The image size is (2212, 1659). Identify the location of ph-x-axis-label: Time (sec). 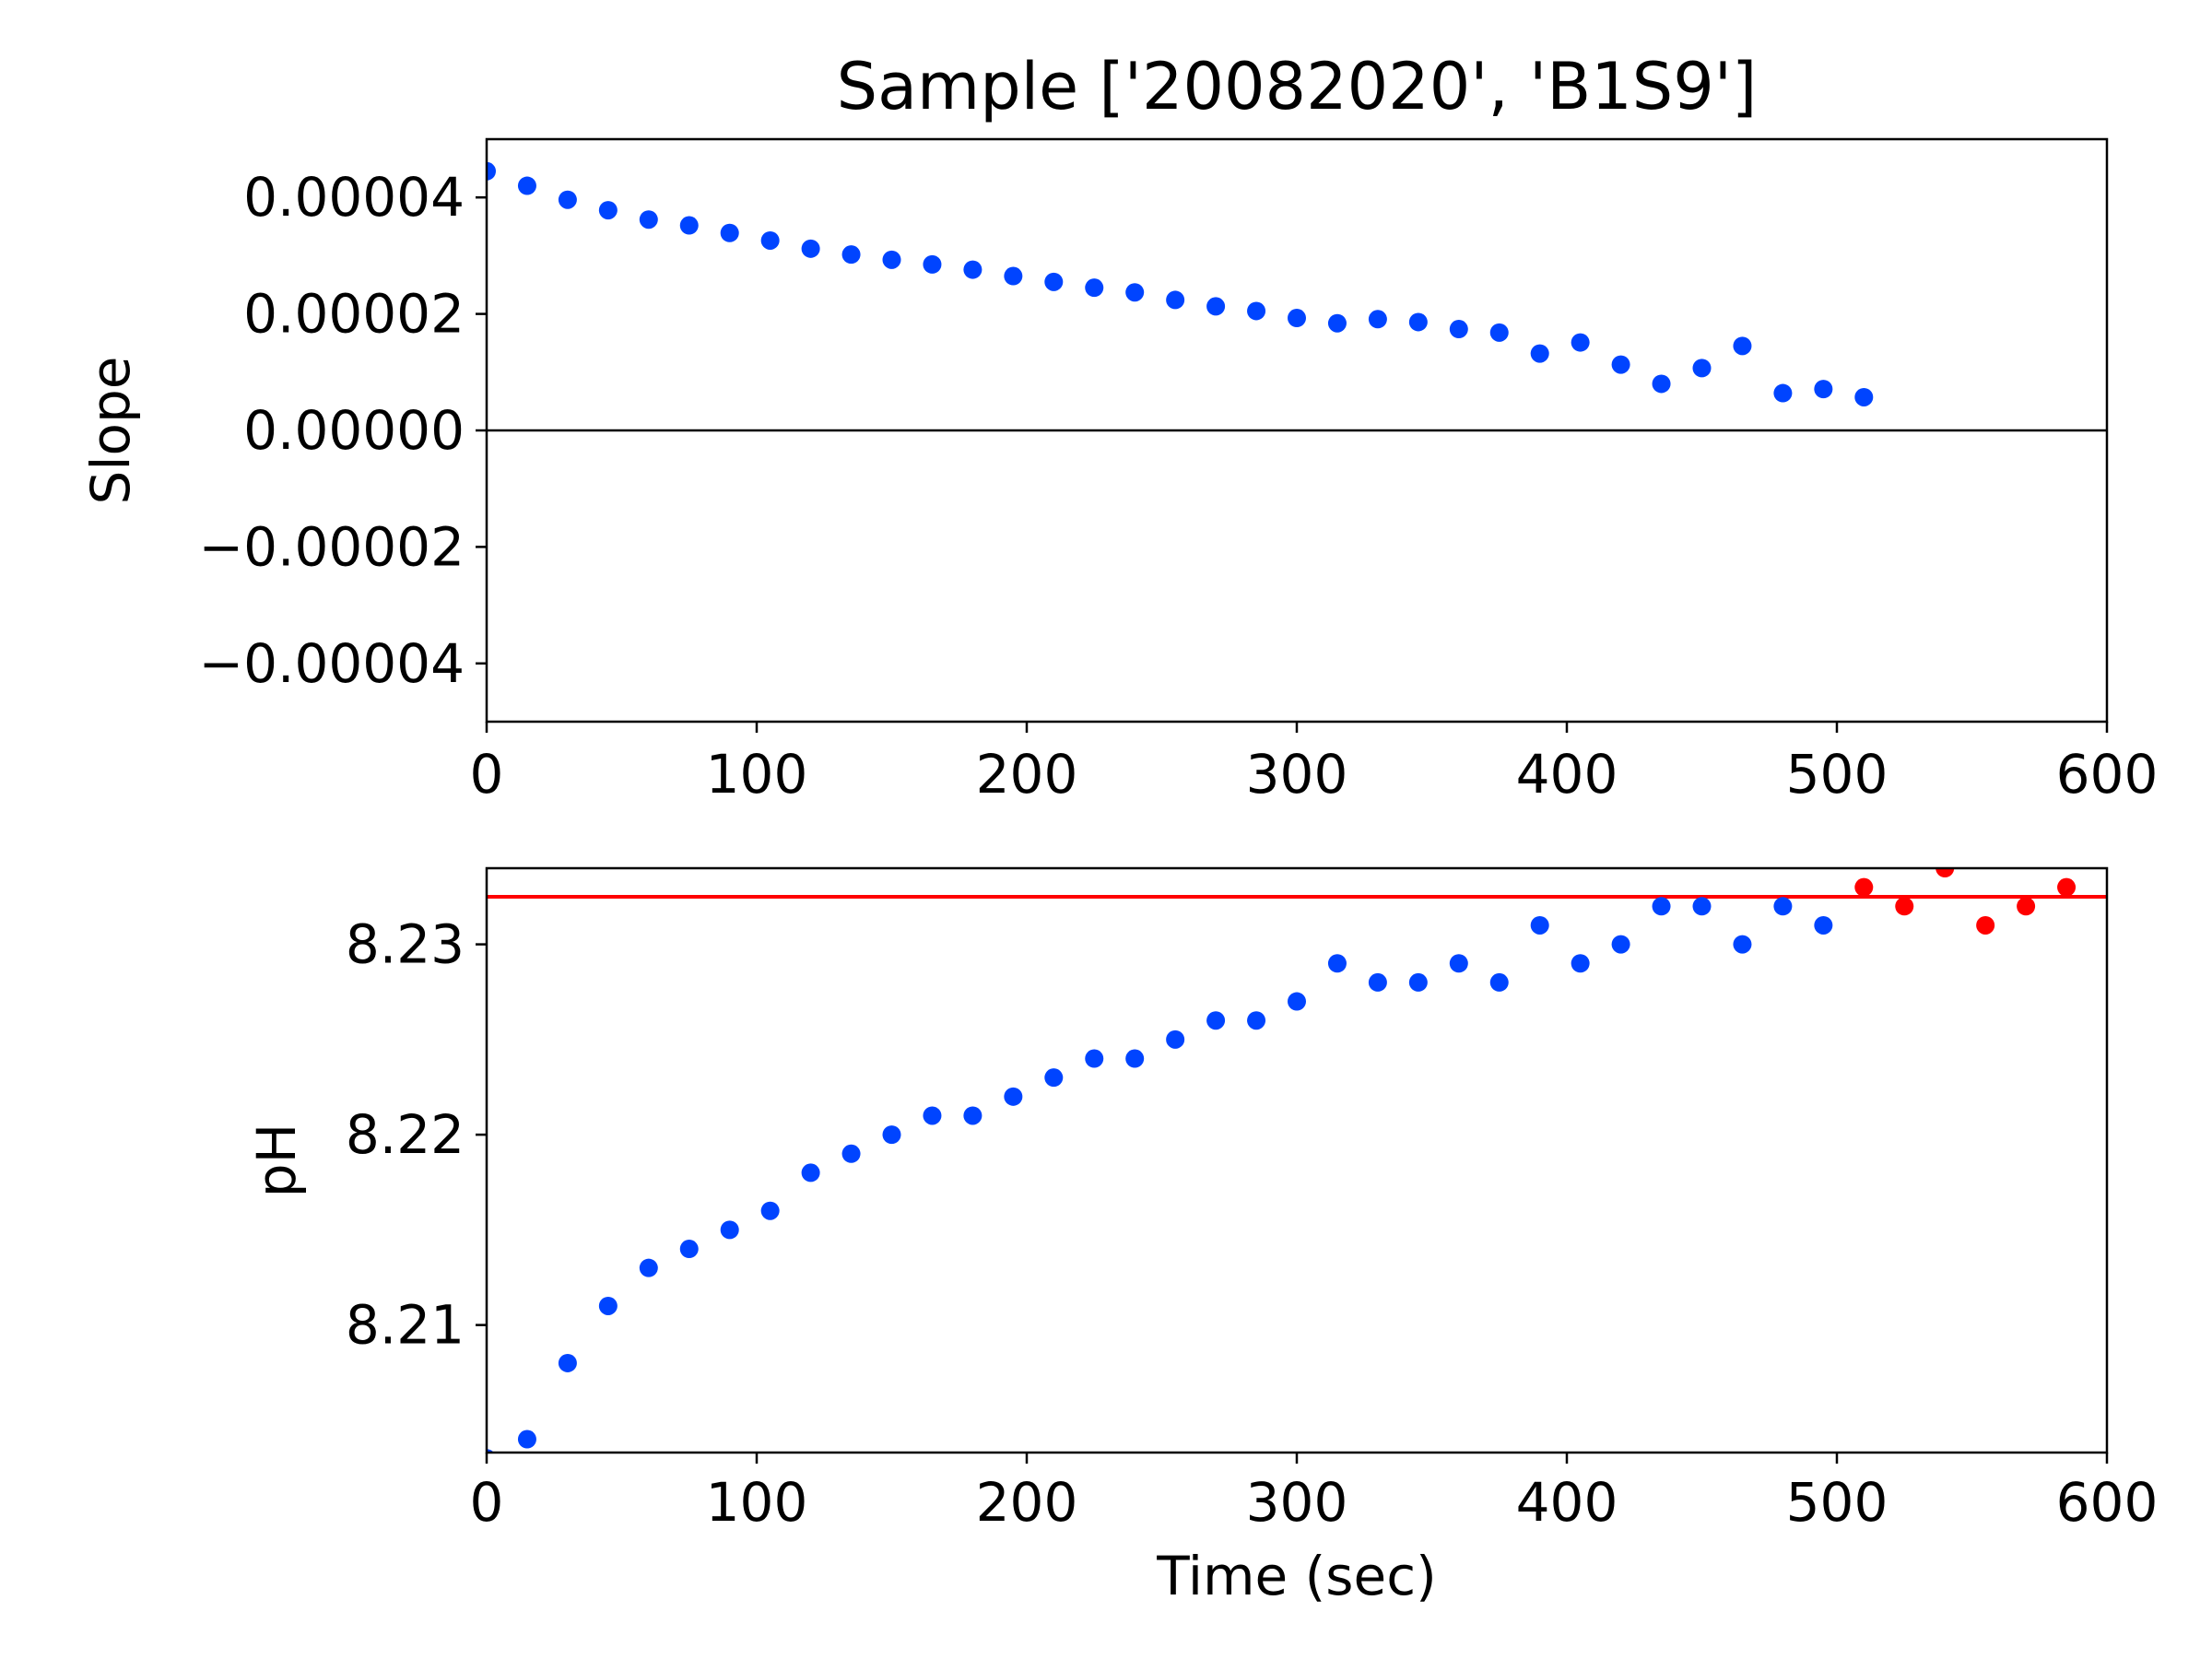
(1296, 1576).